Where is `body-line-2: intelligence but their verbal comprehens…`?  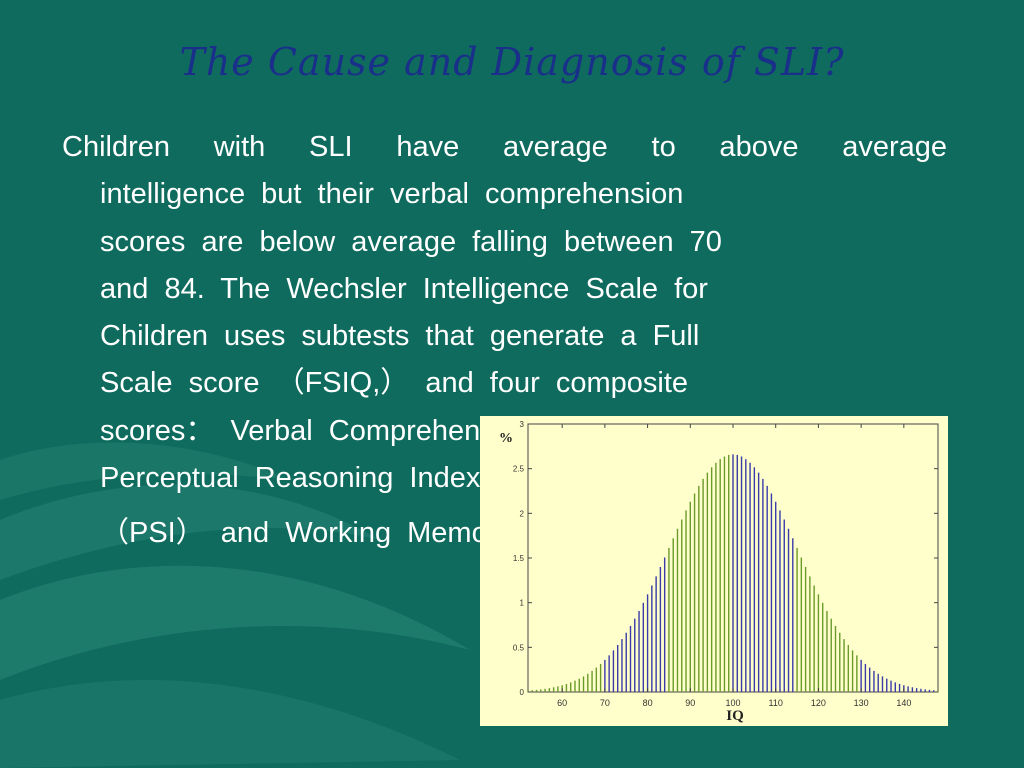
body-line-2: intelligence but their verbal comprehens… is located at coordinates (392, 194).